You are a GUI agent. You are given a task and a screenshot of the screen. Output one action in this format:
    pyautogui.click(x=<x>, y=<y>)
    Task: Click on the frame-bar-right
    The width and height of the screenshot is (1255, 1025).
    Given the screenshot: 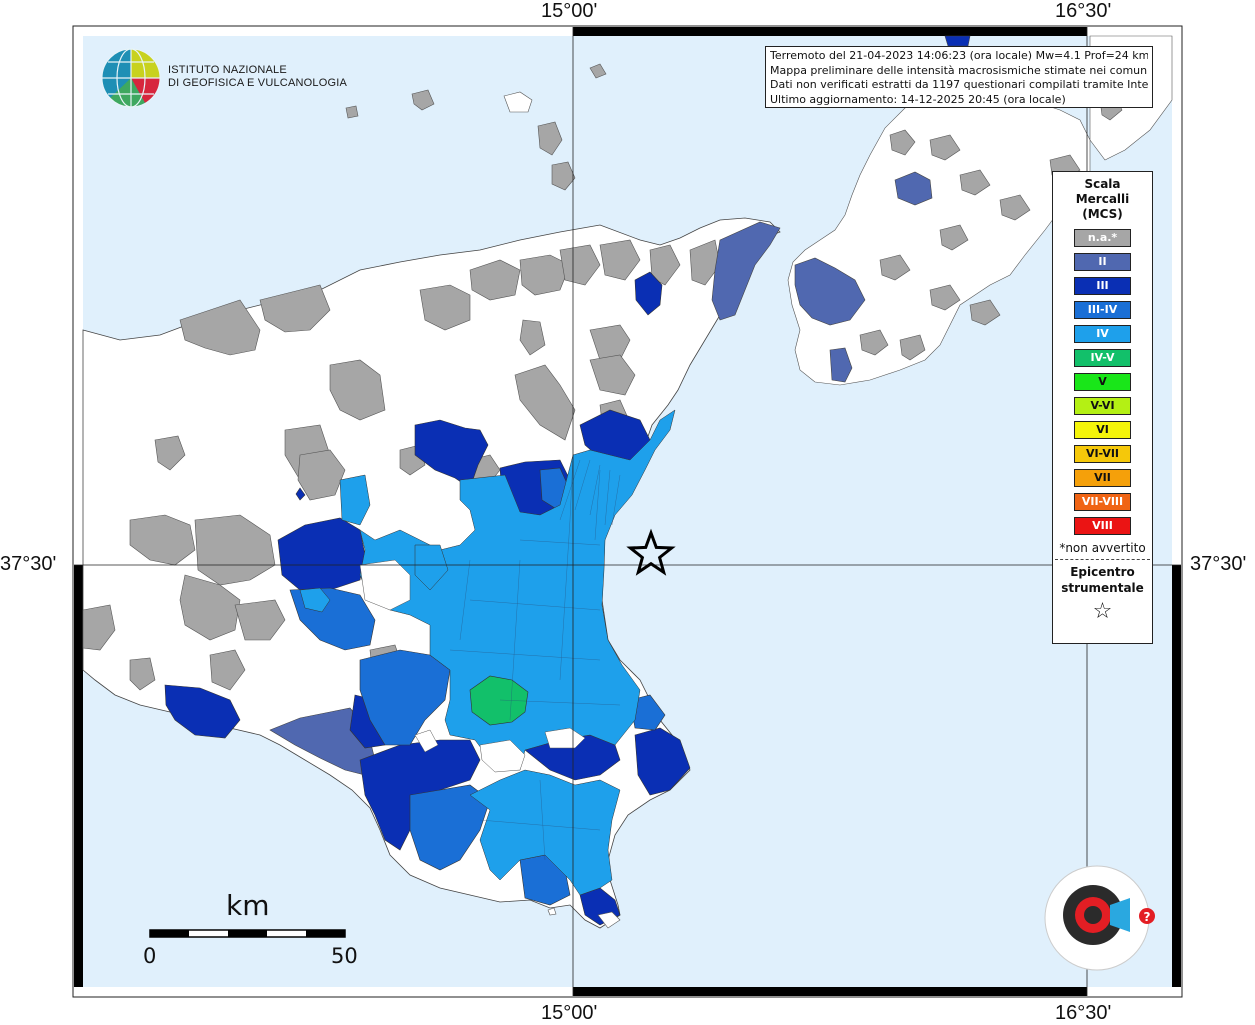 What is the action you would take?
    pyautogui.click(x=1176, y=776)
    